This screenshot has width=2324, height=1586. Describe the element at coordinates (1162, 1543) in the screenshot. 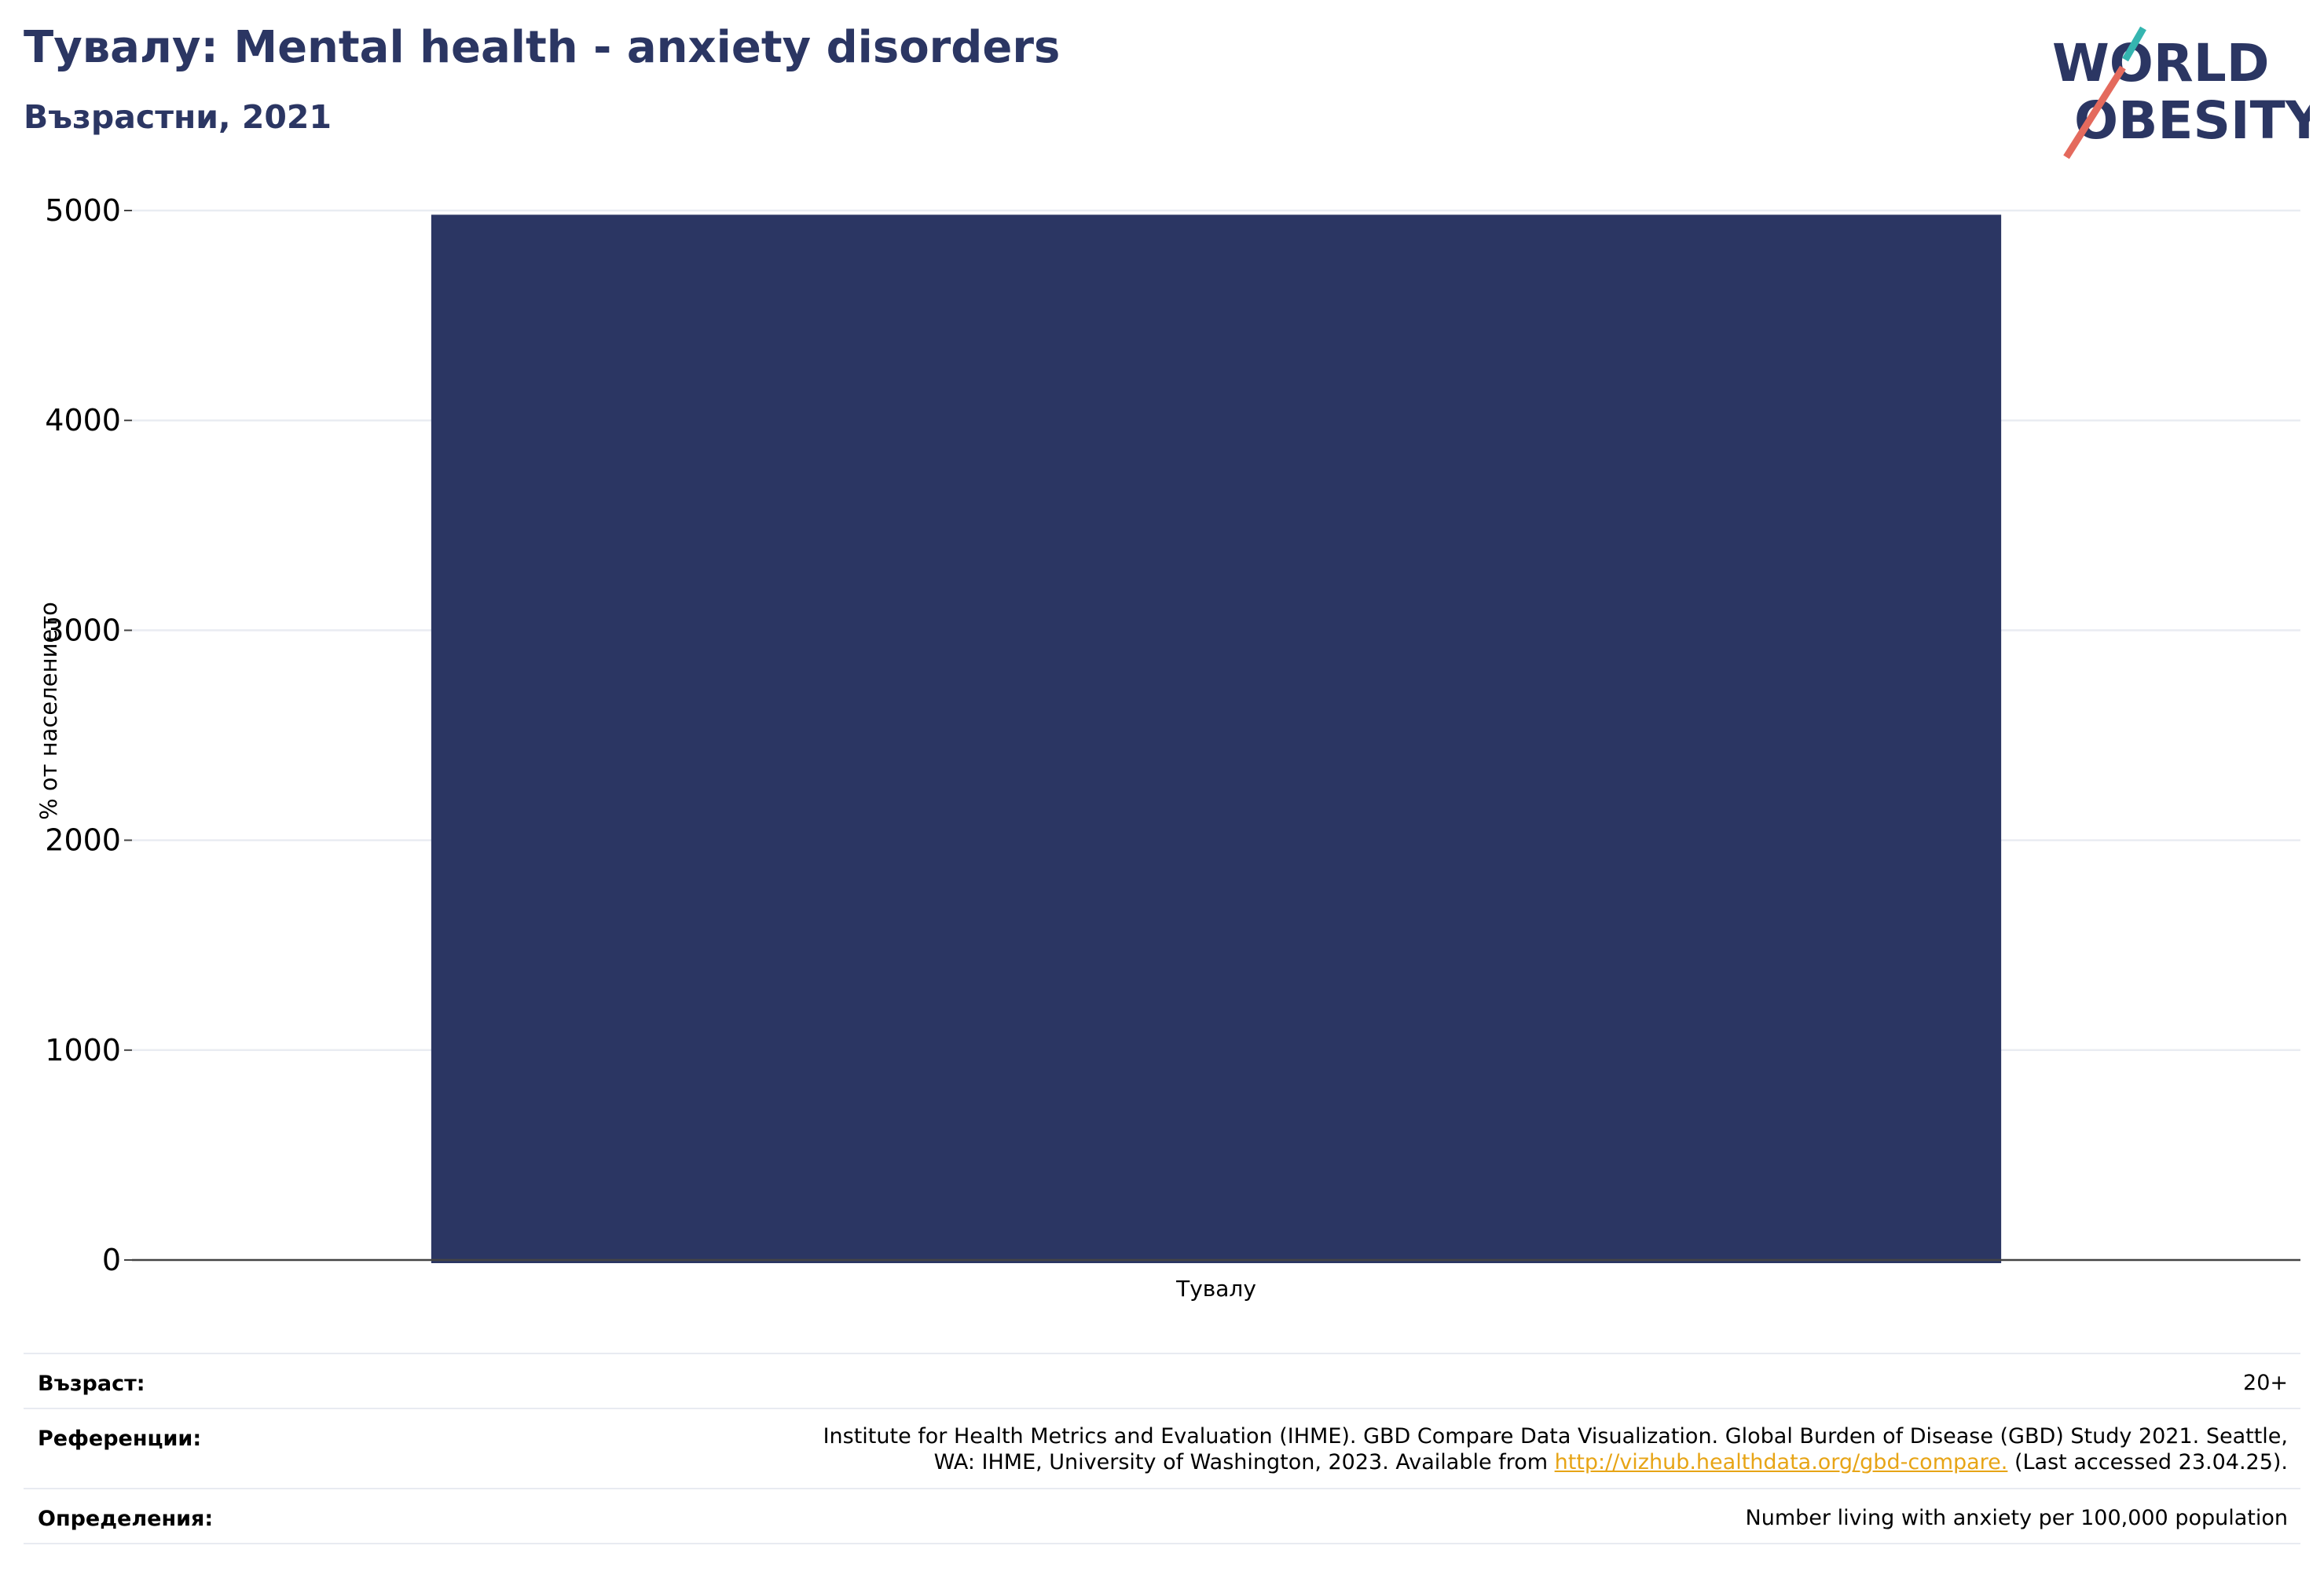

I see `meta-bottom-border` at that location.